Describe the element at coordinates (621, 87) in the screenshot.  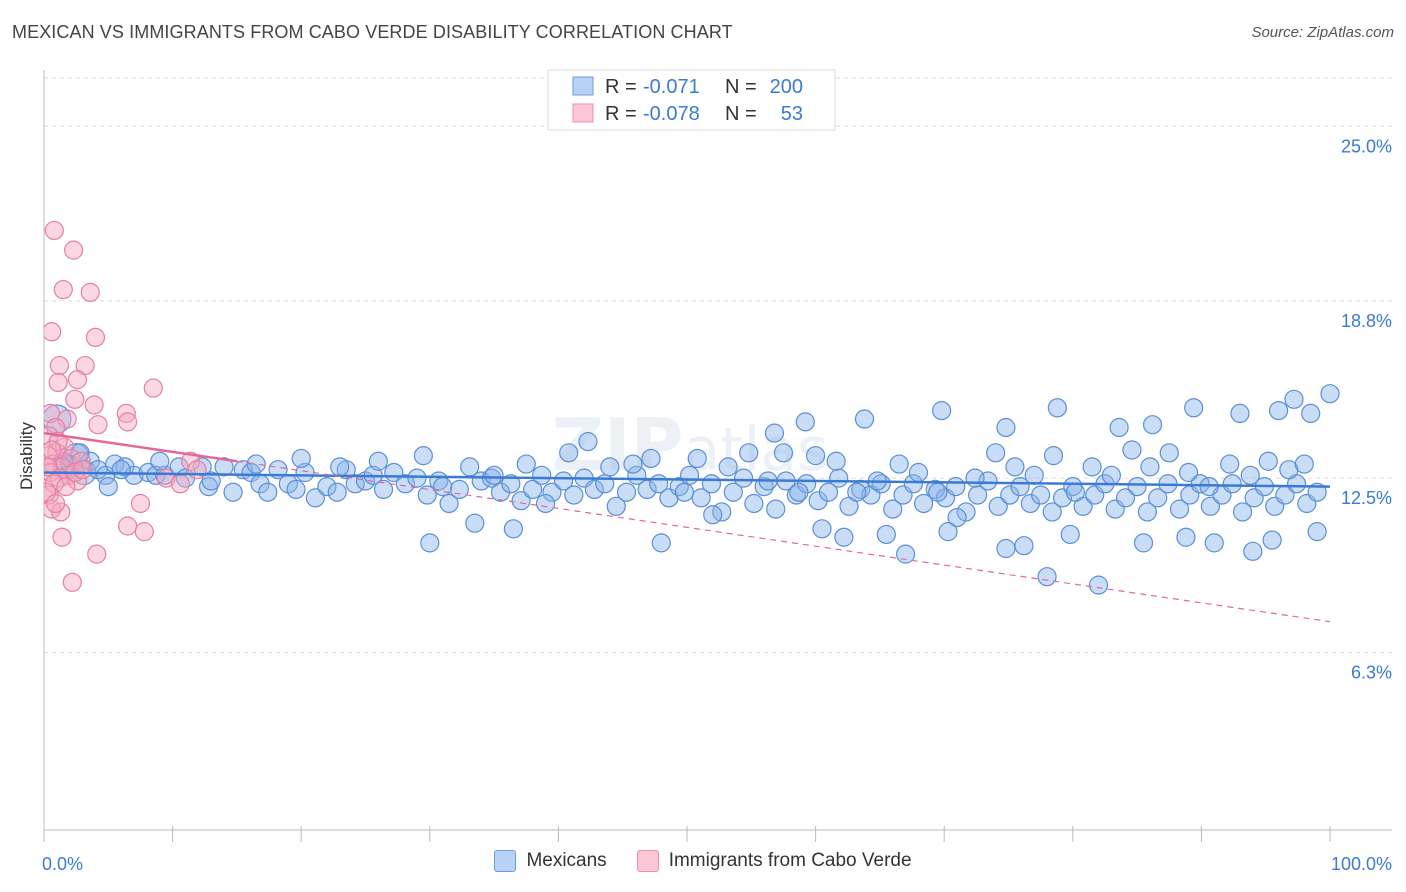
I see `stats-r-label-1: R =` at that location.